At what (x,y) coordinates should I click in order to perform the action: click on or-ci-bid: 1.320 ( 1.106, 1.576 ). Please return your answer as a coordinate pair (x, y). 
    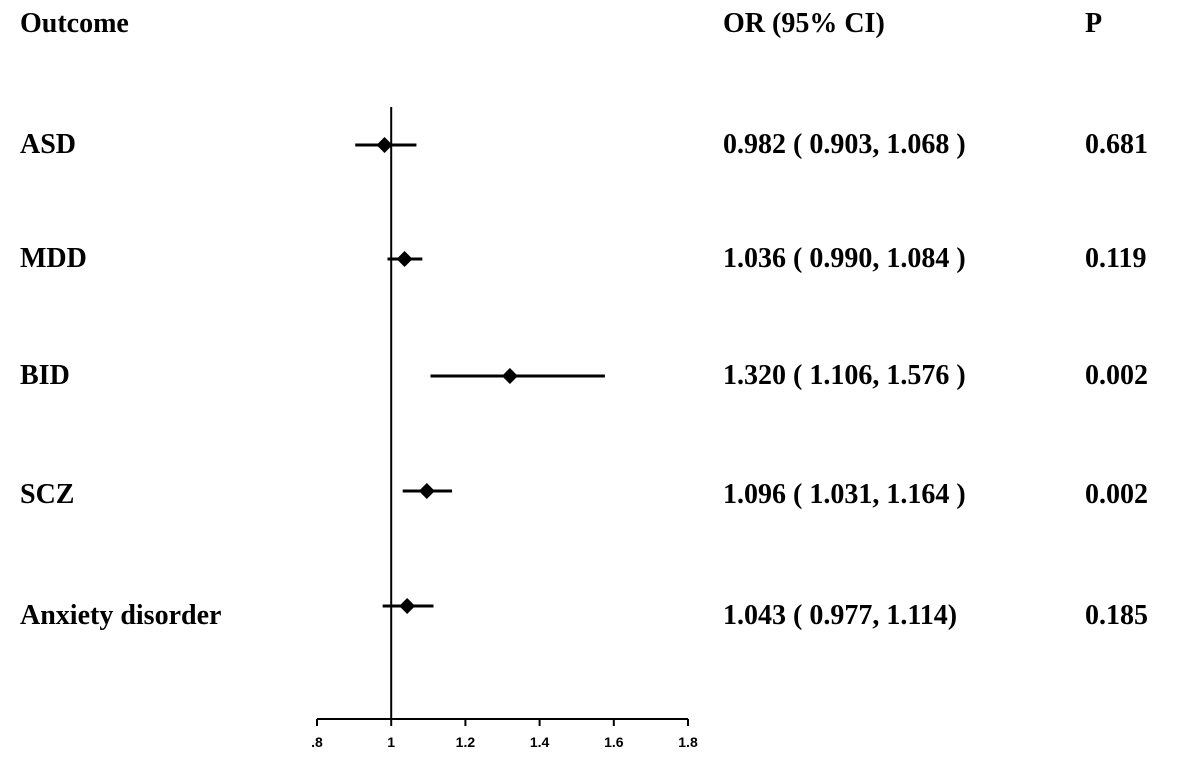
    Looking at the image, I should click on (844, 375).